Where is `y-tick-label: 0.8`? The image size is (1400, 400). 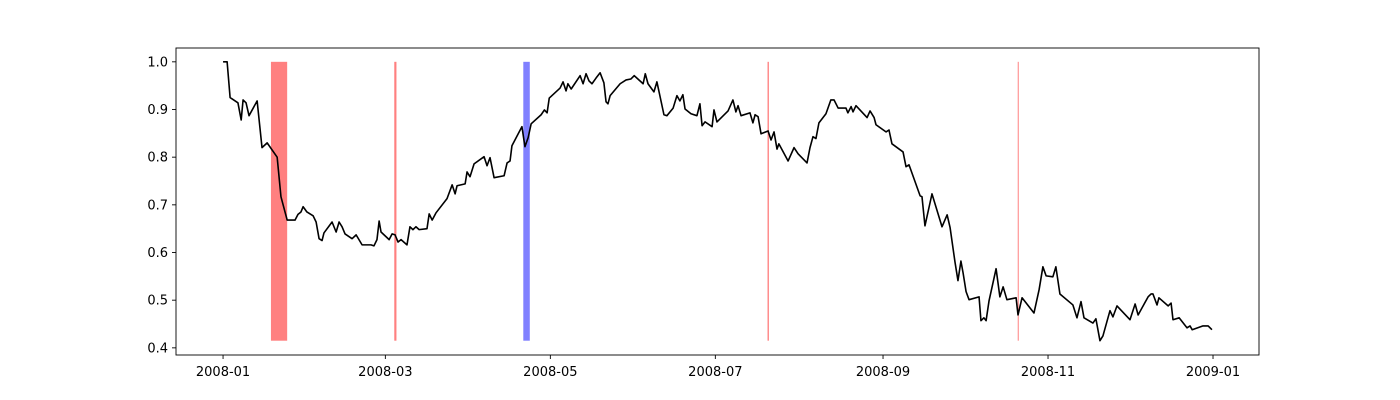 y-tick-label: 0.8 is located at coordinates (157, 158).